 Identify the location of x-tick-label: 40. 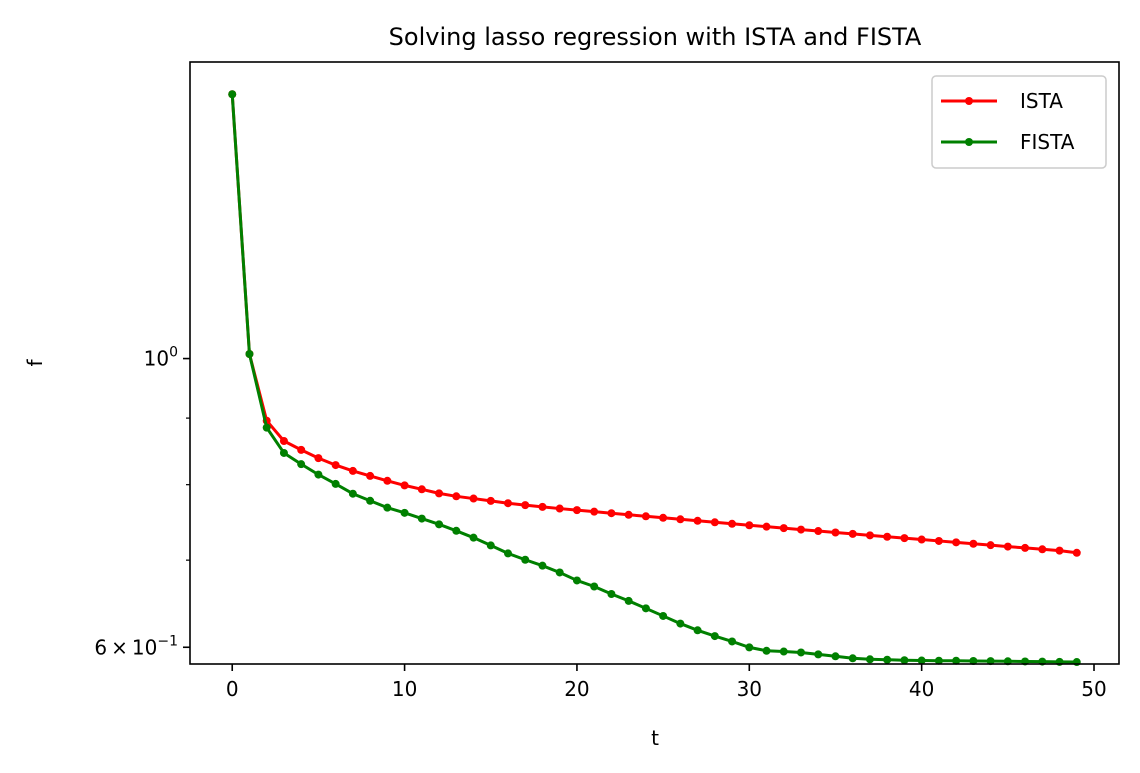
(921, 689).